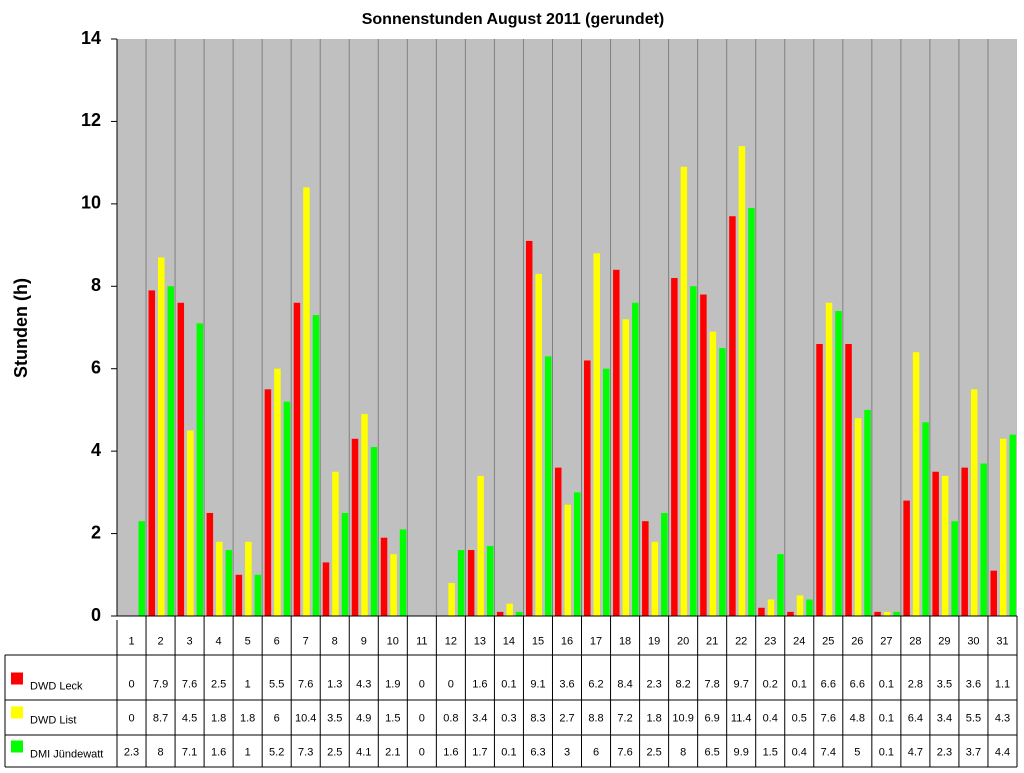  What do you see at coordinates (1002, 641) in the screenshot?
I see `x-tick-label: 31` at bounding box center [1002, 641].